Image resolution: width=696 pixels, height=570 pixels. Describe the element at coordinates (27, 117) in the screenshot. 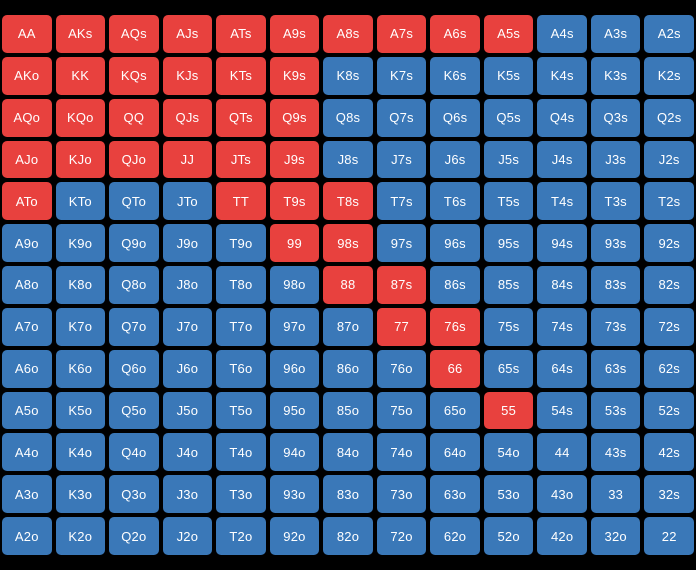

I see `hand-cell-aqo: AQo` at that location.